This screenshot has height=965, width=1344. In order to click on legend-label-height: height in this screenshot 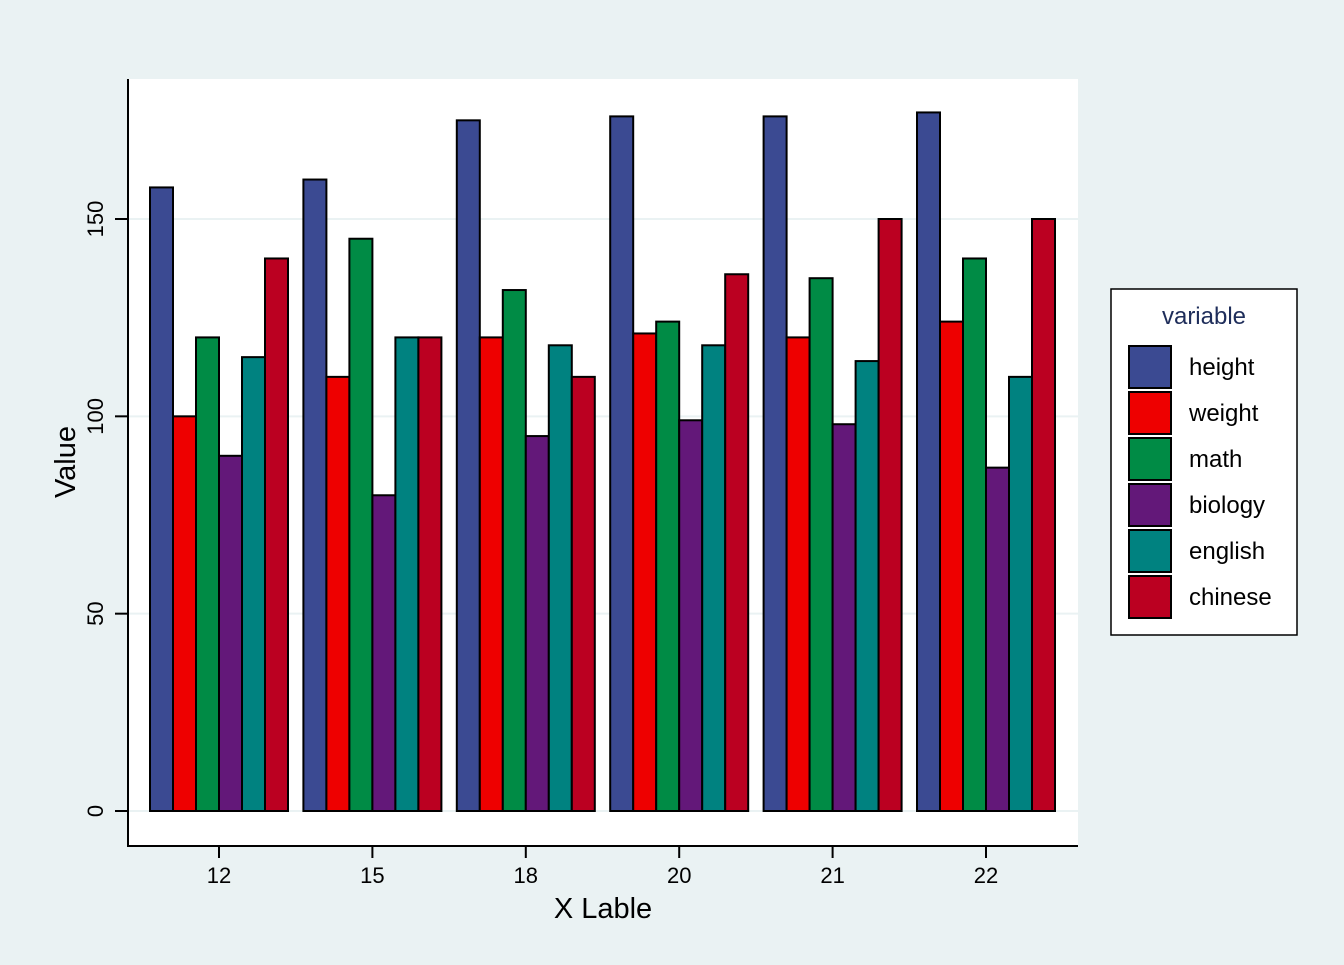, I will do `click(1222, 367)`.